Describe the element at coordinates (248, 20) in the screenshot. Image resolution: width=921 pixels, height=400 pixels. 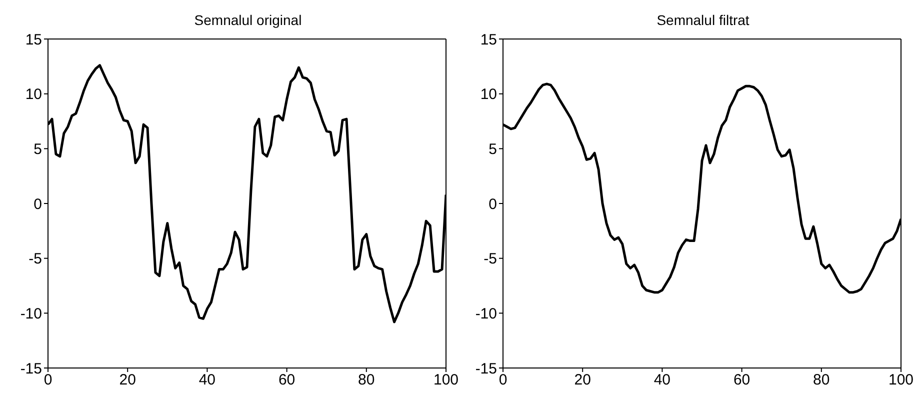
I see `chart-title: Semnalul original` at that location.